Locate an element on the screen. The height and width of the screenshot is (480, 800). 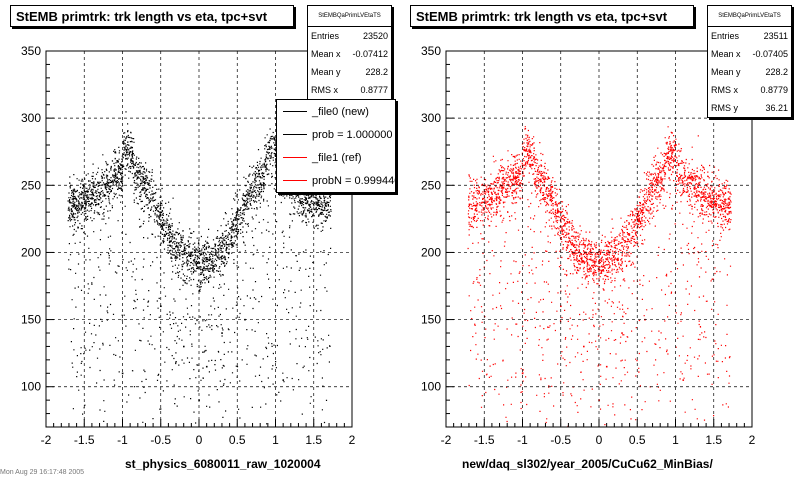
x-tick-label: -0.5 is located at coordinates (560, 440).